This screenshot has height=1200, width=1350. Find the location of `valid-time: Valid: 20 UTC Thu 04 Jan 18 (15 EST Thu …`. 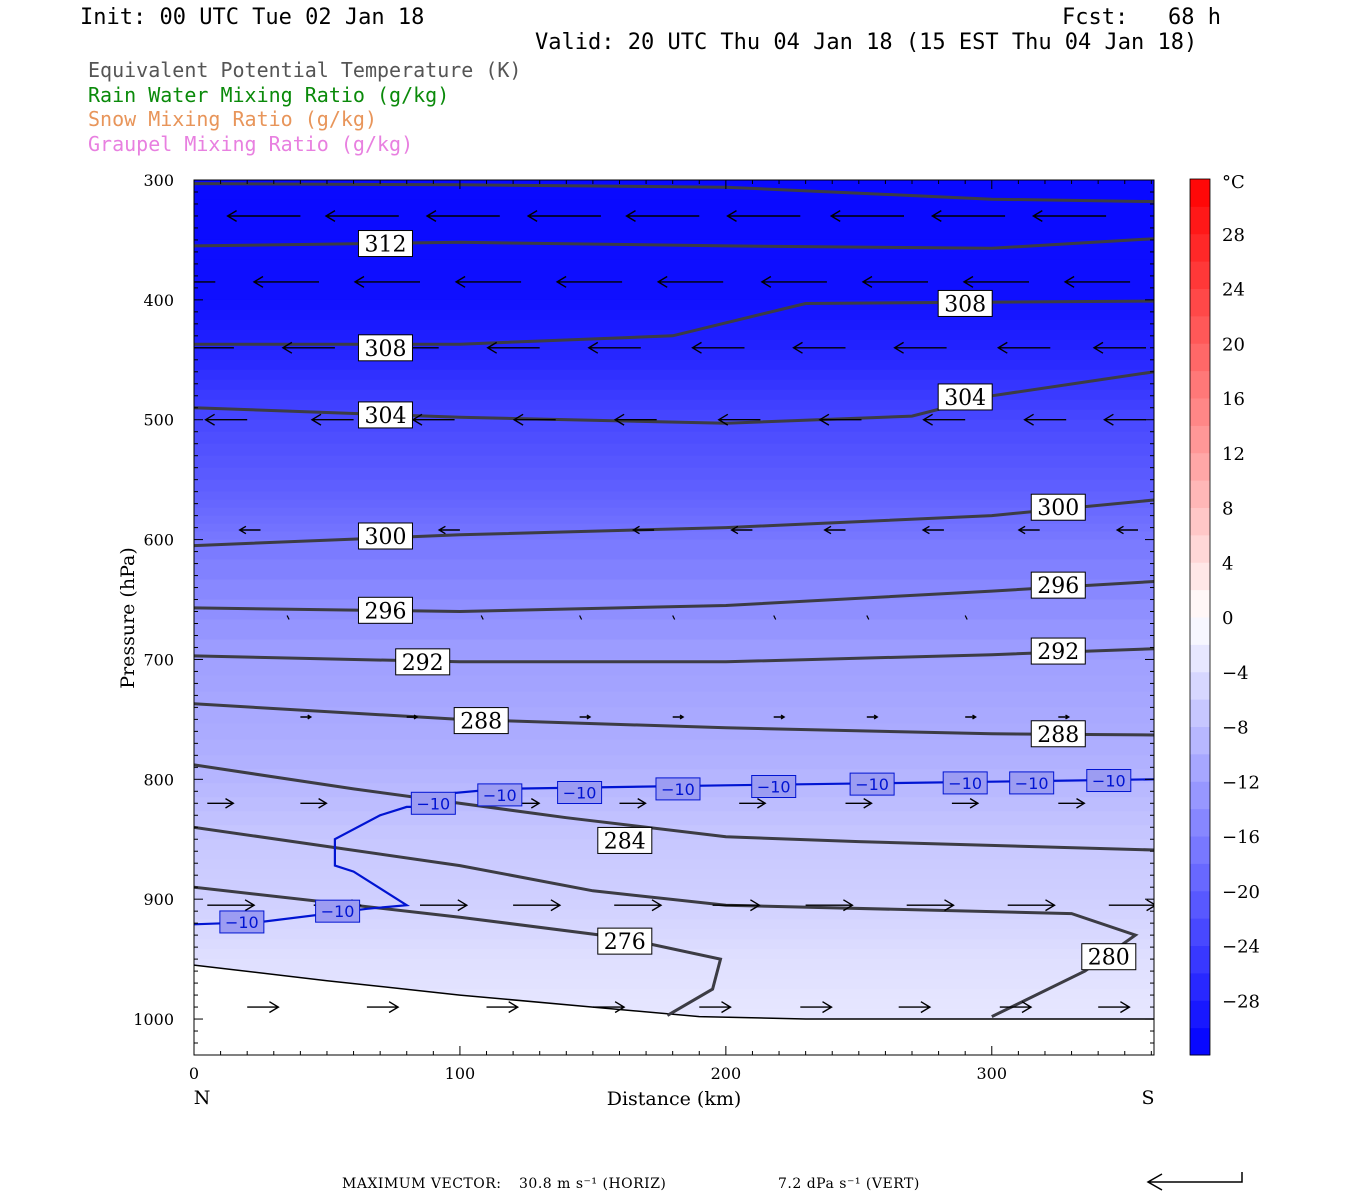

valid-time: Valid: 20 UTC Thu 04 Jan 18 (15 EST Thu … is located at coordinates (866, 42).